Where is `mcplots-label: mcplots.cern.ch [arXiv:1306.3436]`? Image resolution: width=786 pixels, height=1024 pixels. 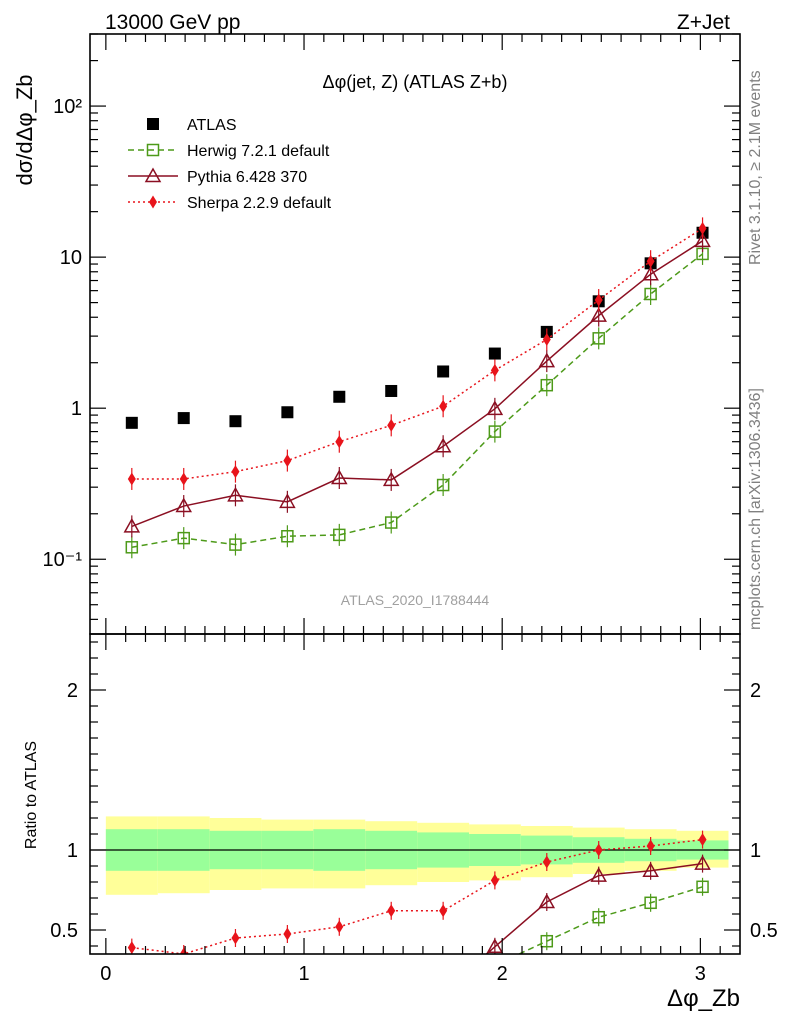
mcplots-label: mcplots.cern.ch [arXiv:1306.3436] is located at coordinates (755, 509).